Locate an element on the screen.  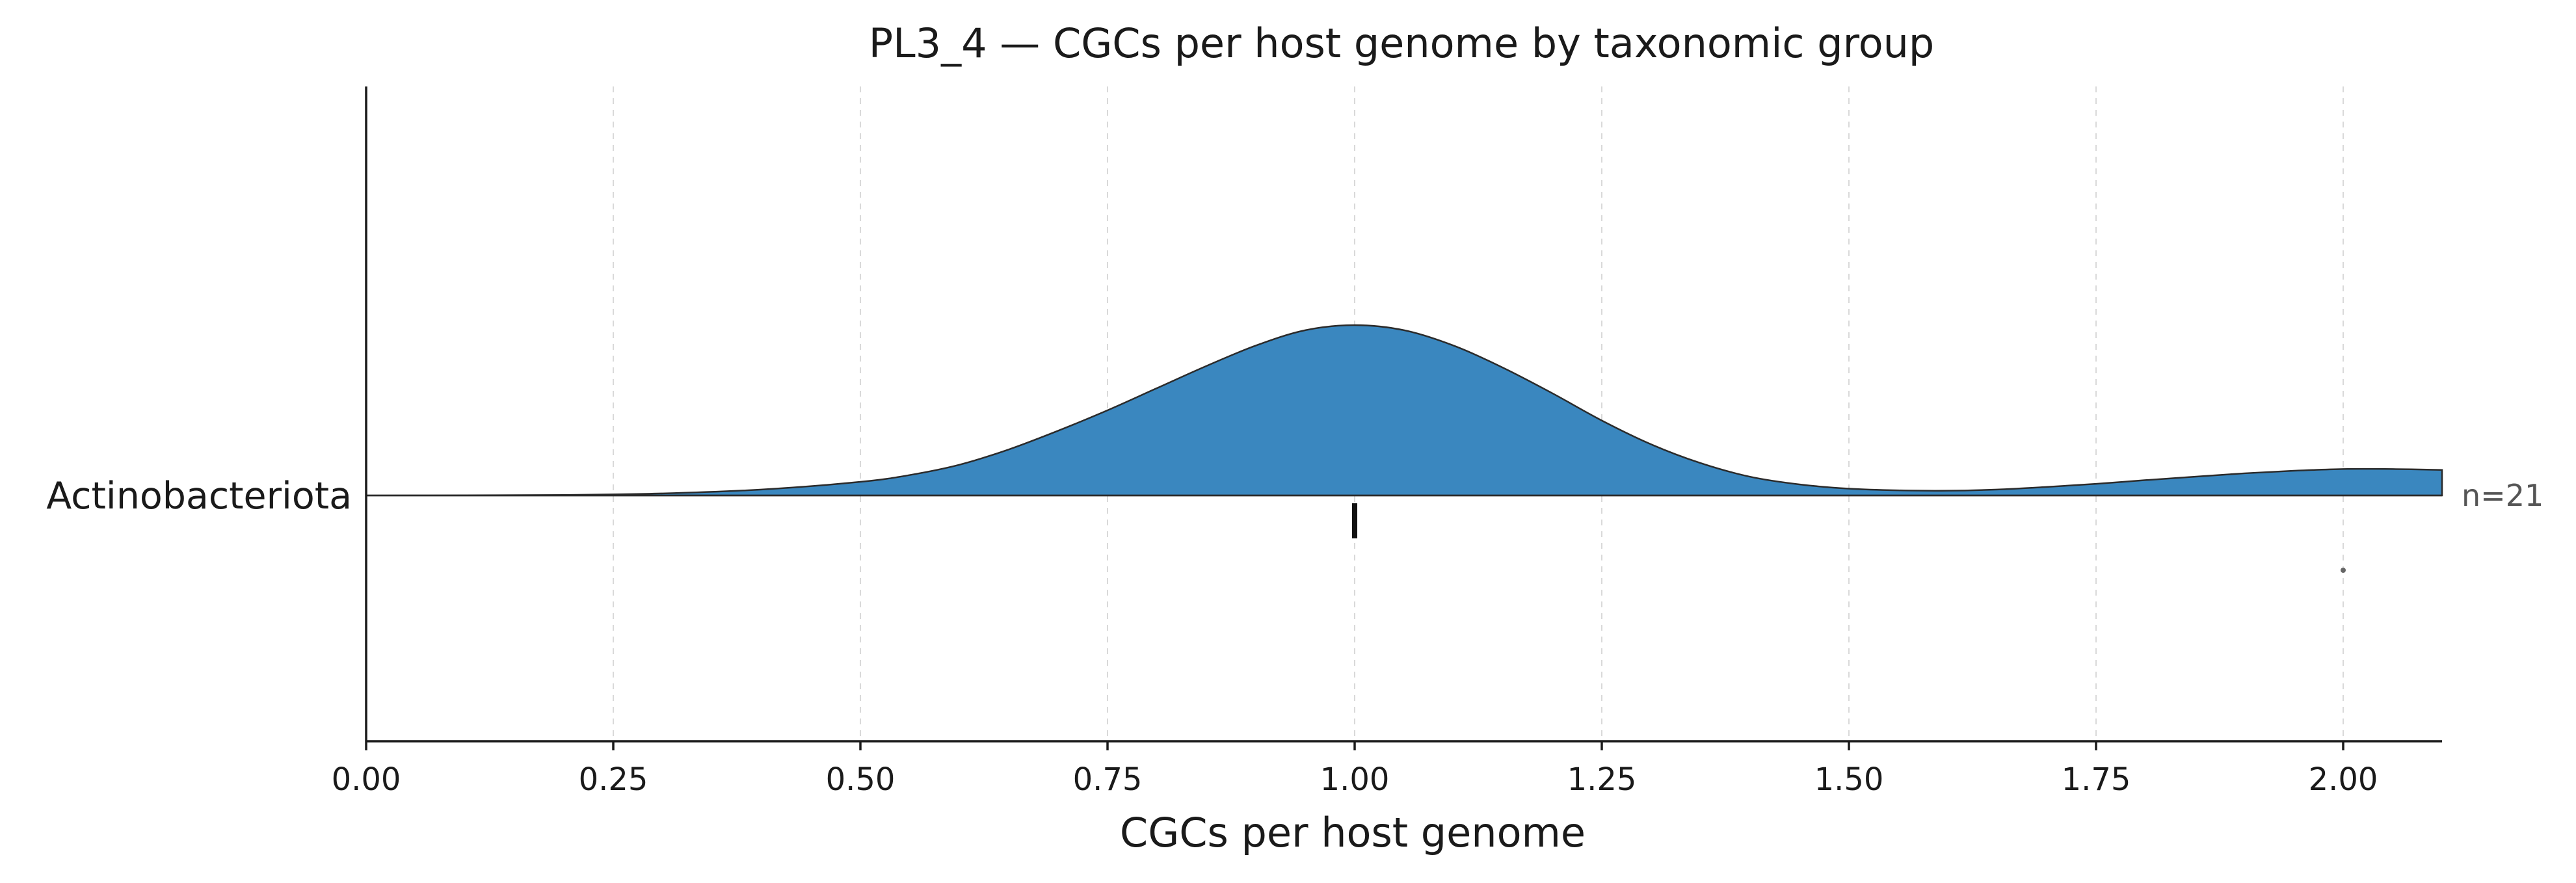
x-tick-label: 2.00 is located at coordinates (2344, 779).